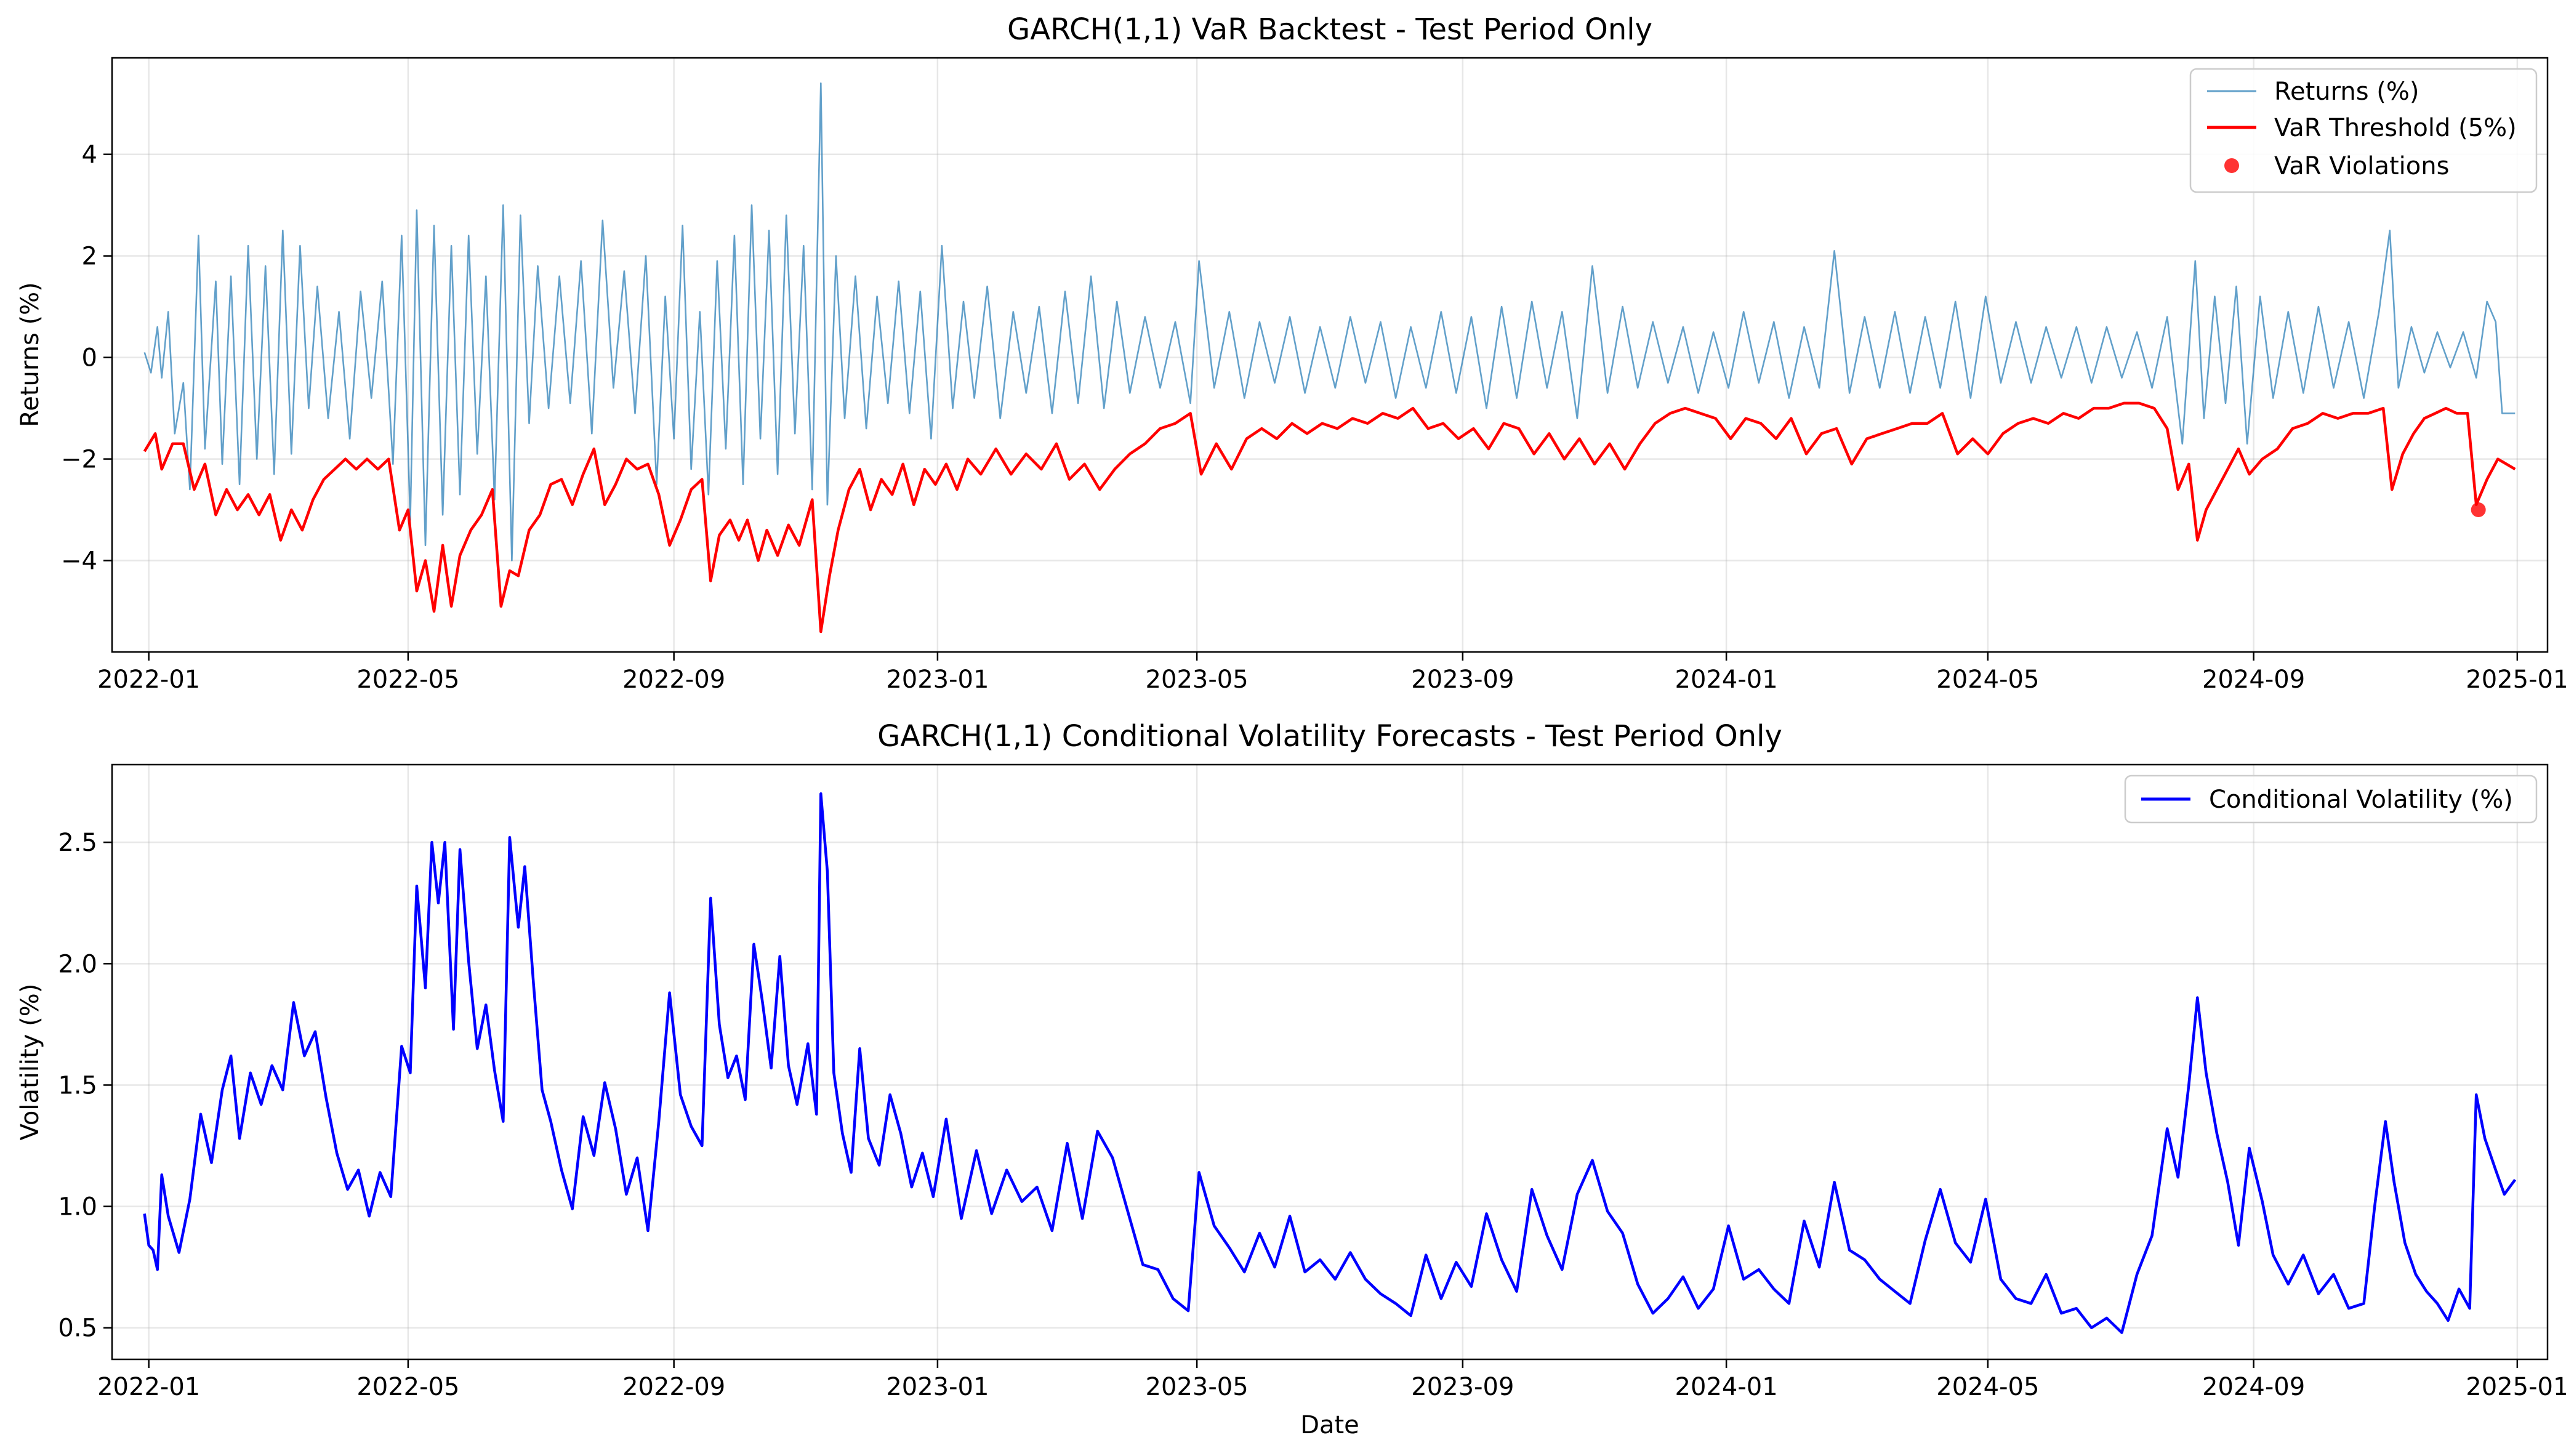 This screenshot has width=2566, height=1456. What do you see at coordinates (77, 843) in the screenshot?
I see `y-tick-label: 2.5` at bounding box center [77, 843].